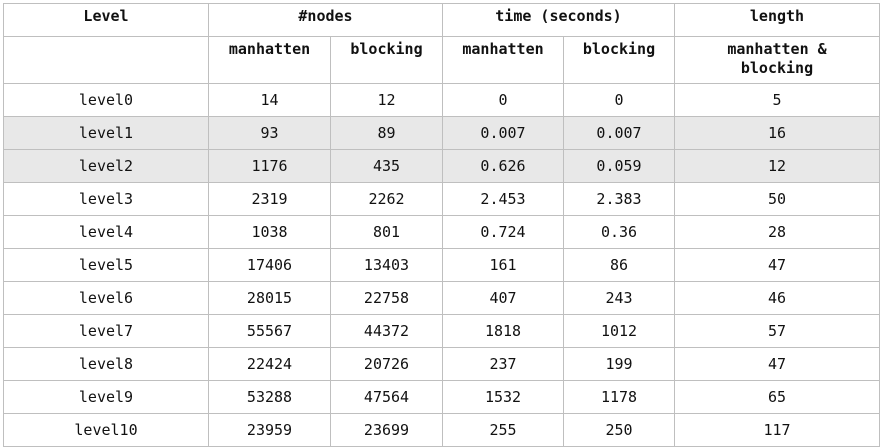 Image resolution: width=884 pixels, height=447 pixels. What do you see at coordinates (269, 100) in the screenshot?
I see `cell-nodes-manhatten: 14` at bounding box center [269, 100].